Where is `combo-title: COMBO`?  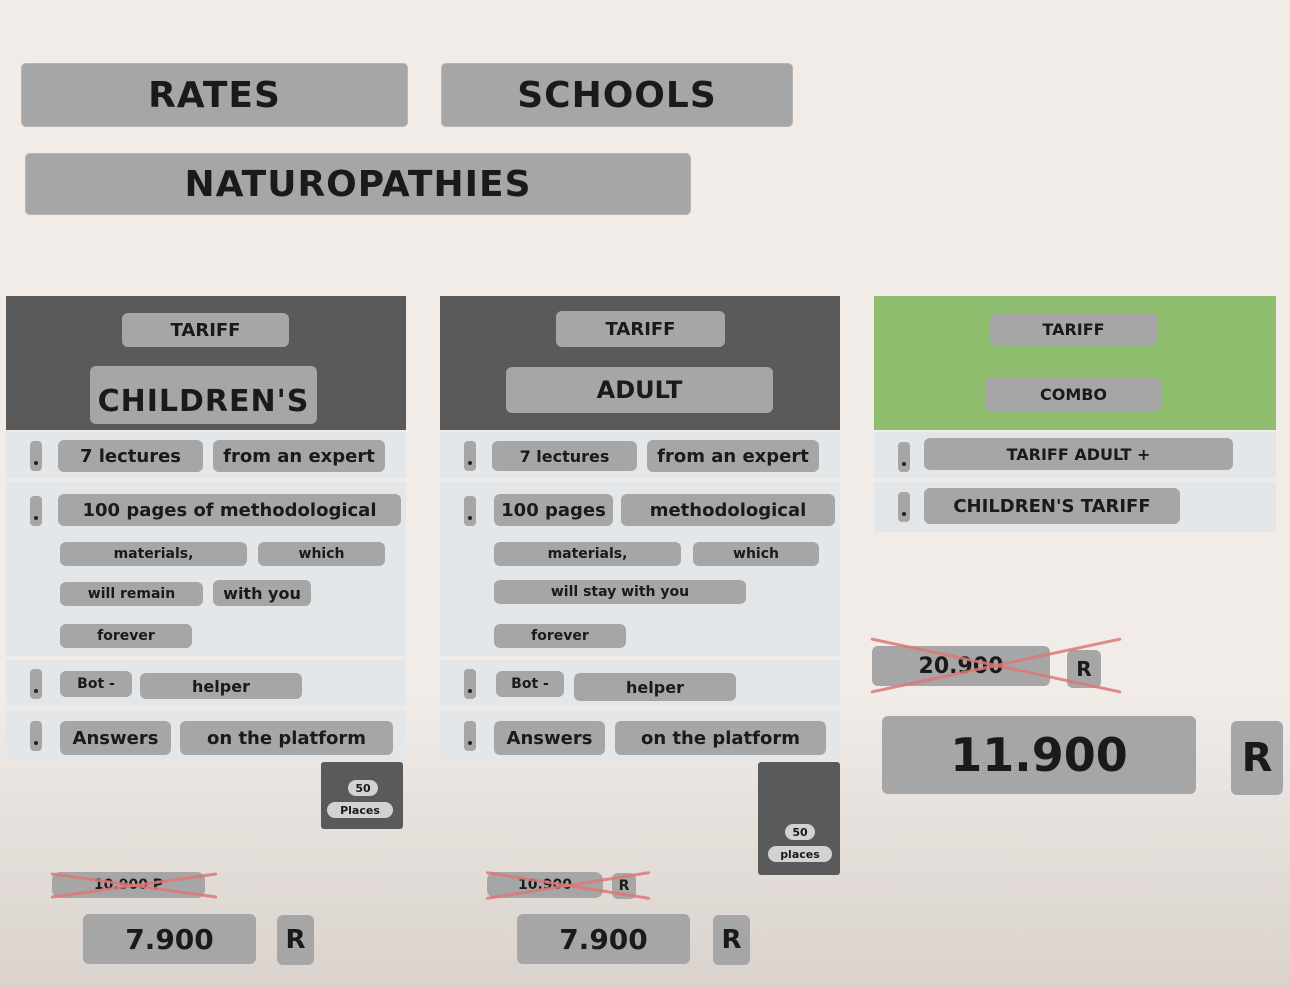
combo-title: COMBO is located at coordinates (1073, 394).